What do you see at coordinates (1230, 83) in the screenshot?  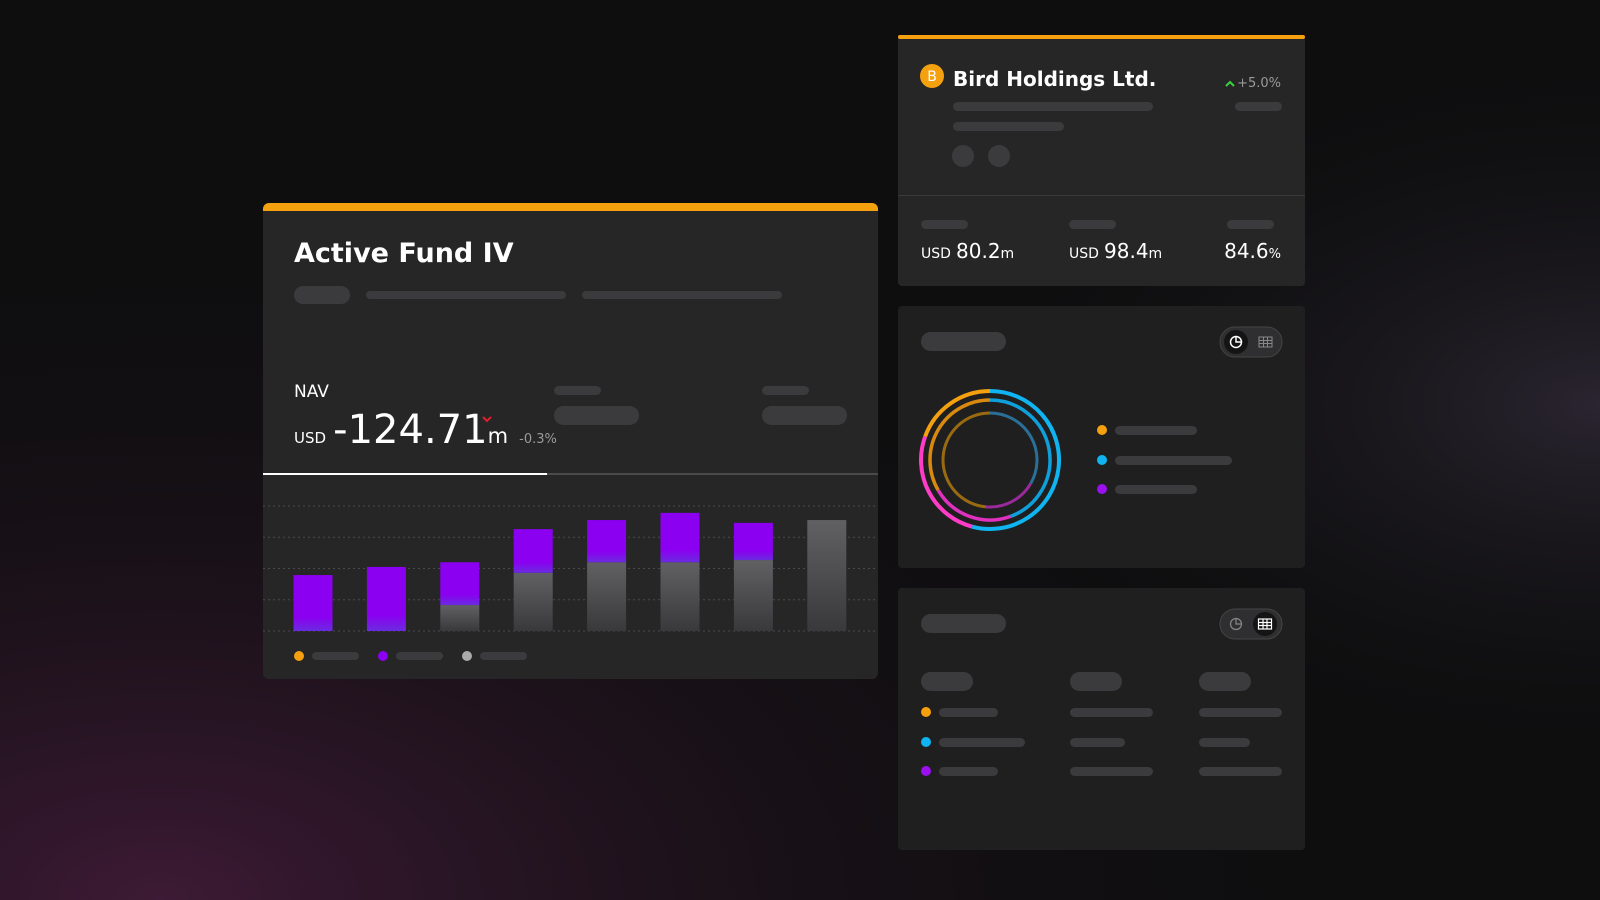 I see `up-caret` at bounding box center [1230, 83].